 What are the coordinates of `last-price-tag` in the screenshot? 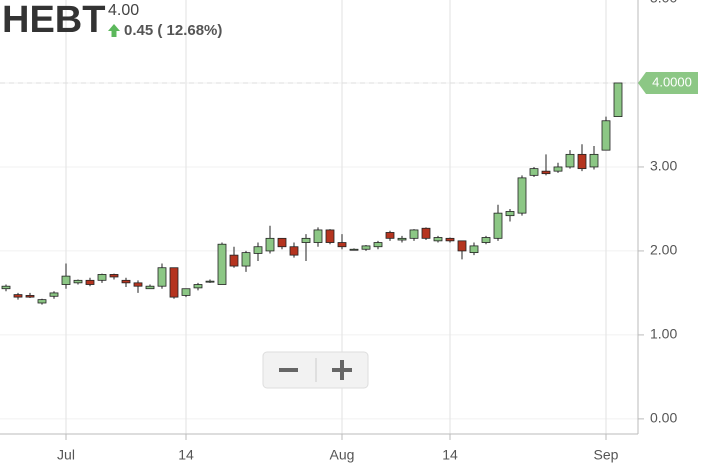 It's located at (668, 82).